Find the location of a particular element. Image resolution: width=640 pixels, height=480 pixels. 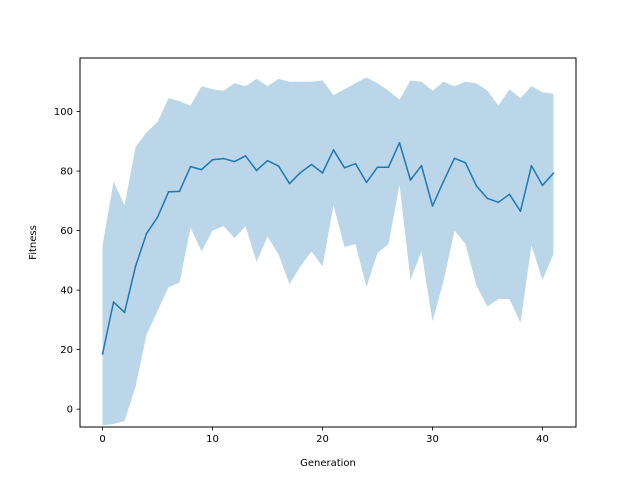

y-tick-label: 0 is located at coordinates (70, 410).